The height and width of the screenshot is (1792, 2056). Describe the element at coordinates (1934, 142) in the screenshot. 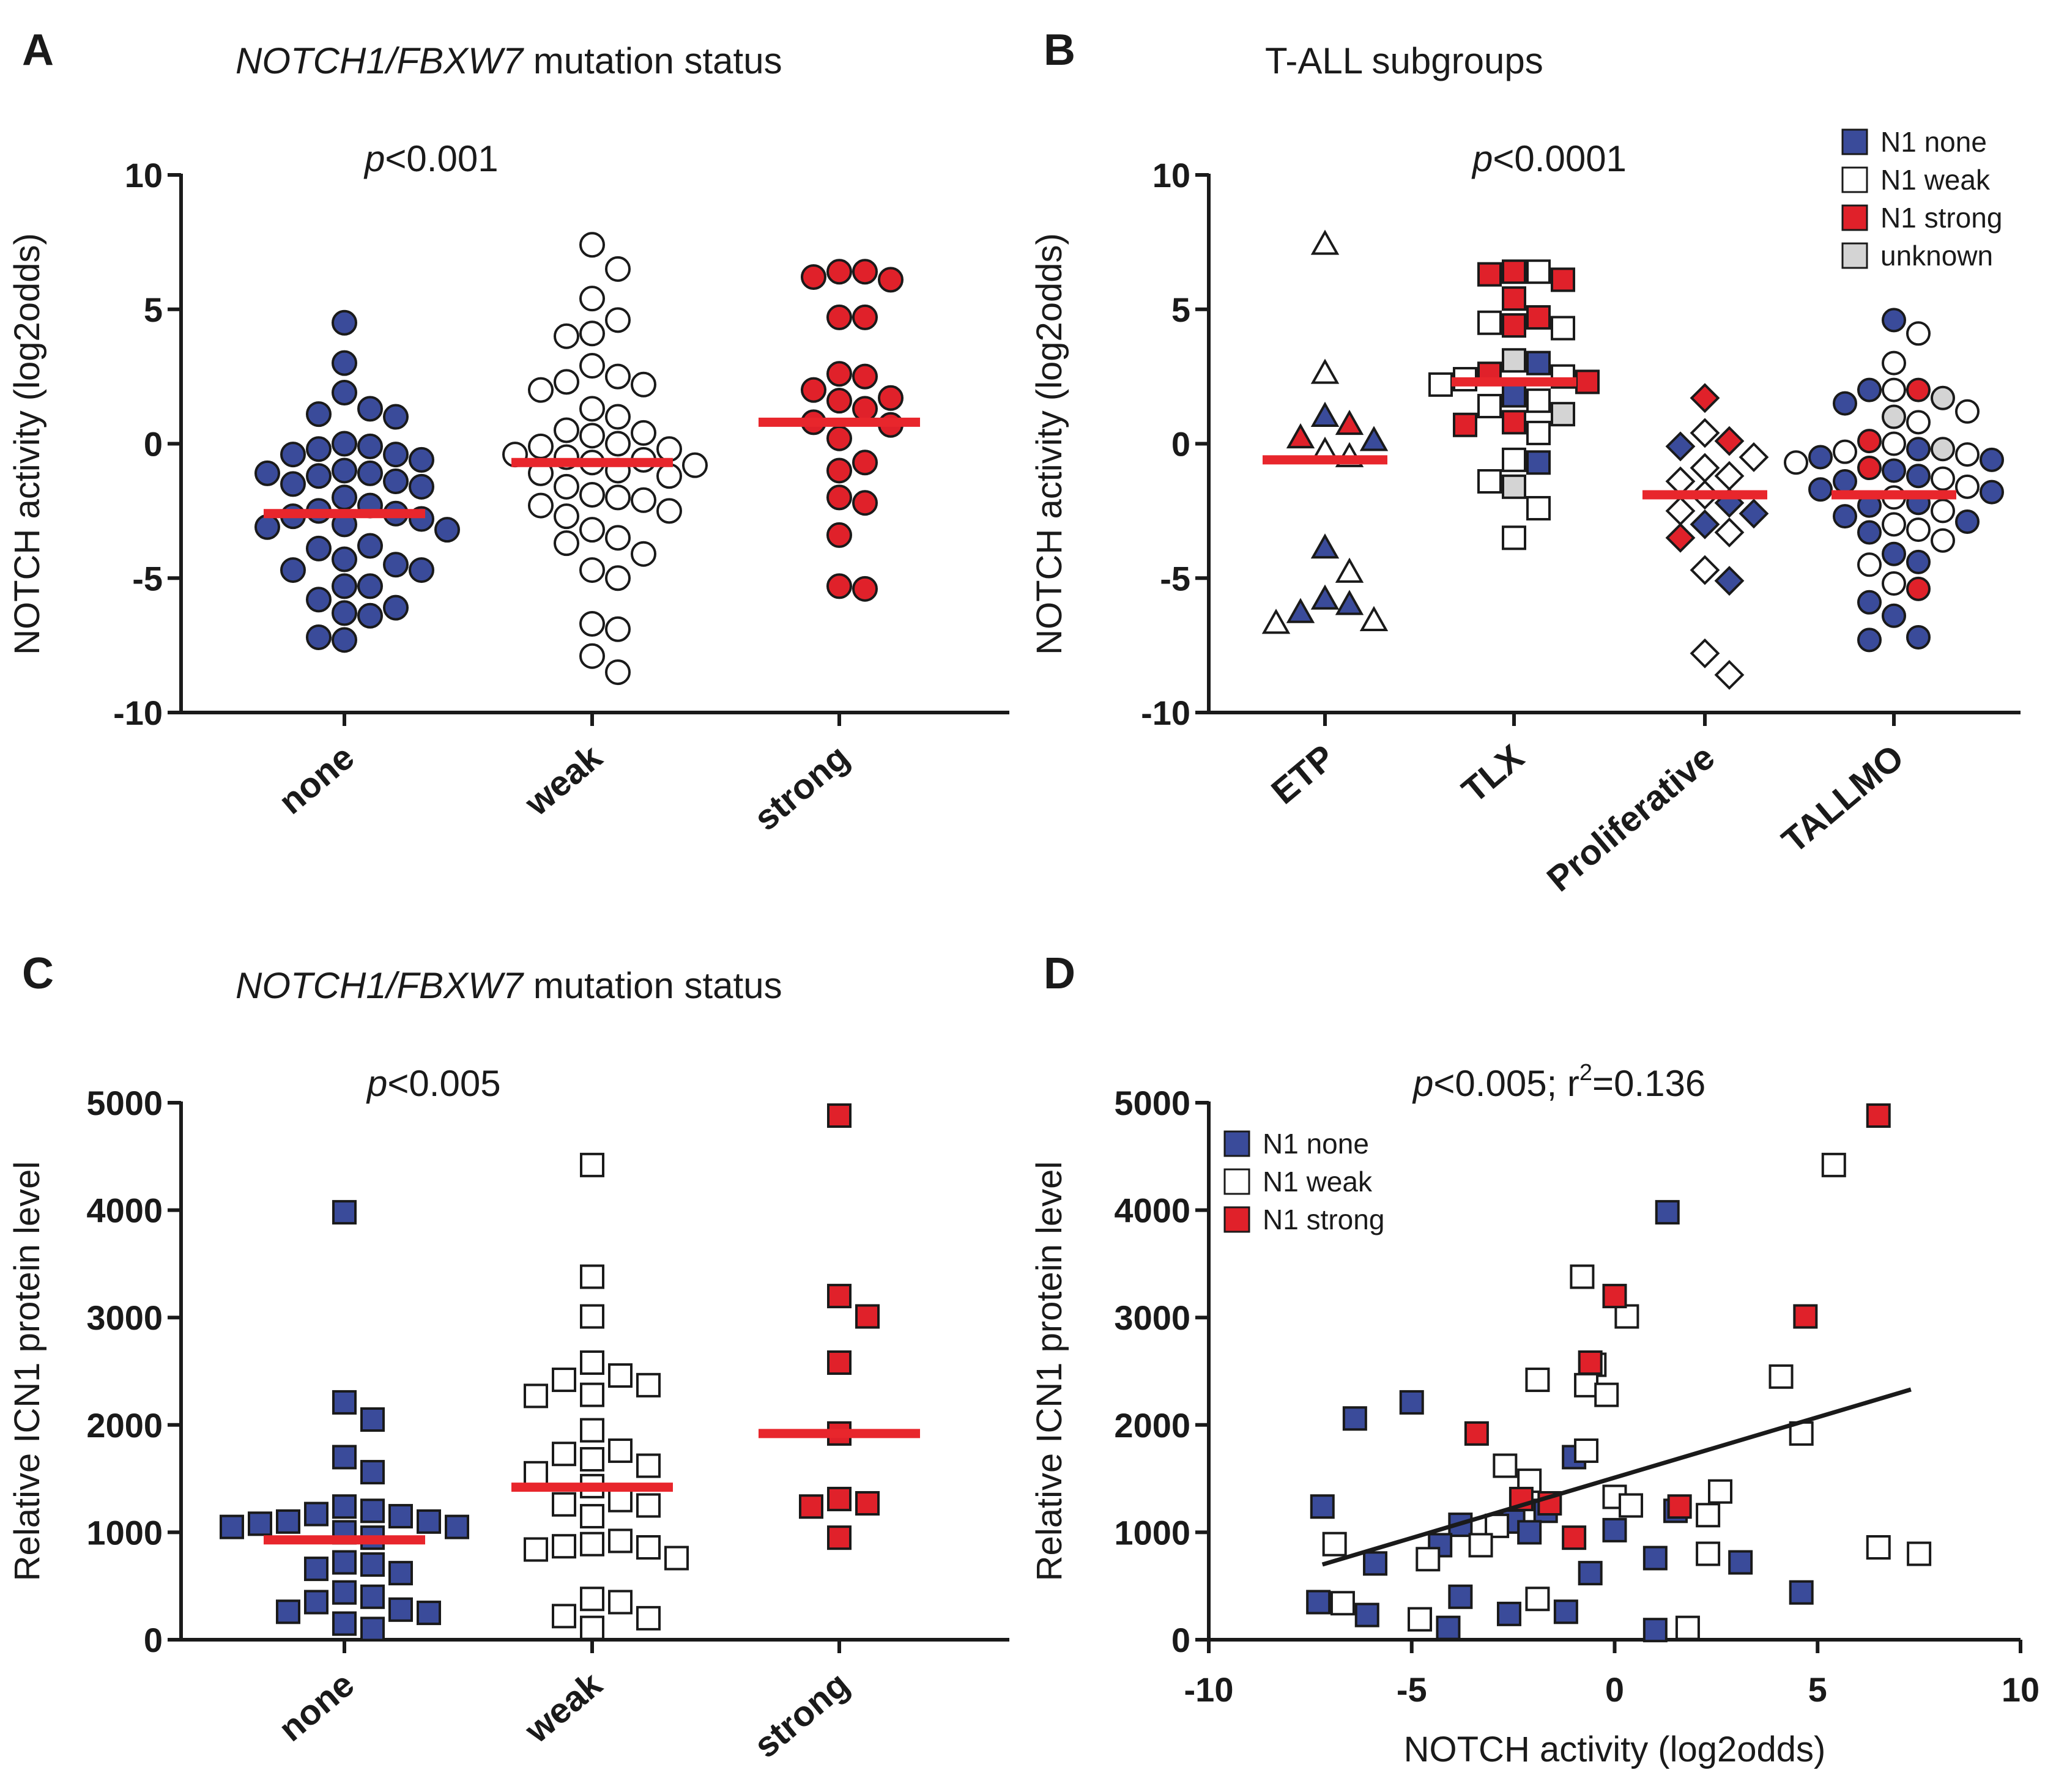

I see `panel-b-legend-label: N1 none` at that location.